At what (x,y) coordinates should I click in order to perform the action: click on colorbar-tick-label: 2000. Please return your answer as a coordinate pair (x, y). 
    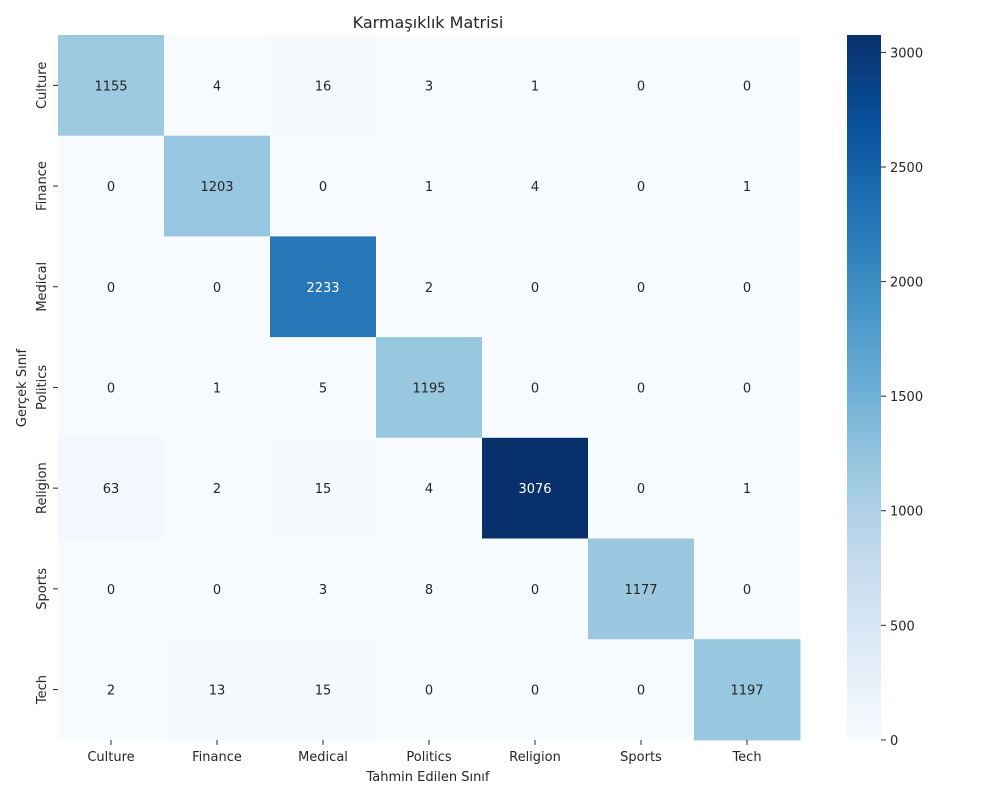
    Looking at the image, I should click on (906, 283).